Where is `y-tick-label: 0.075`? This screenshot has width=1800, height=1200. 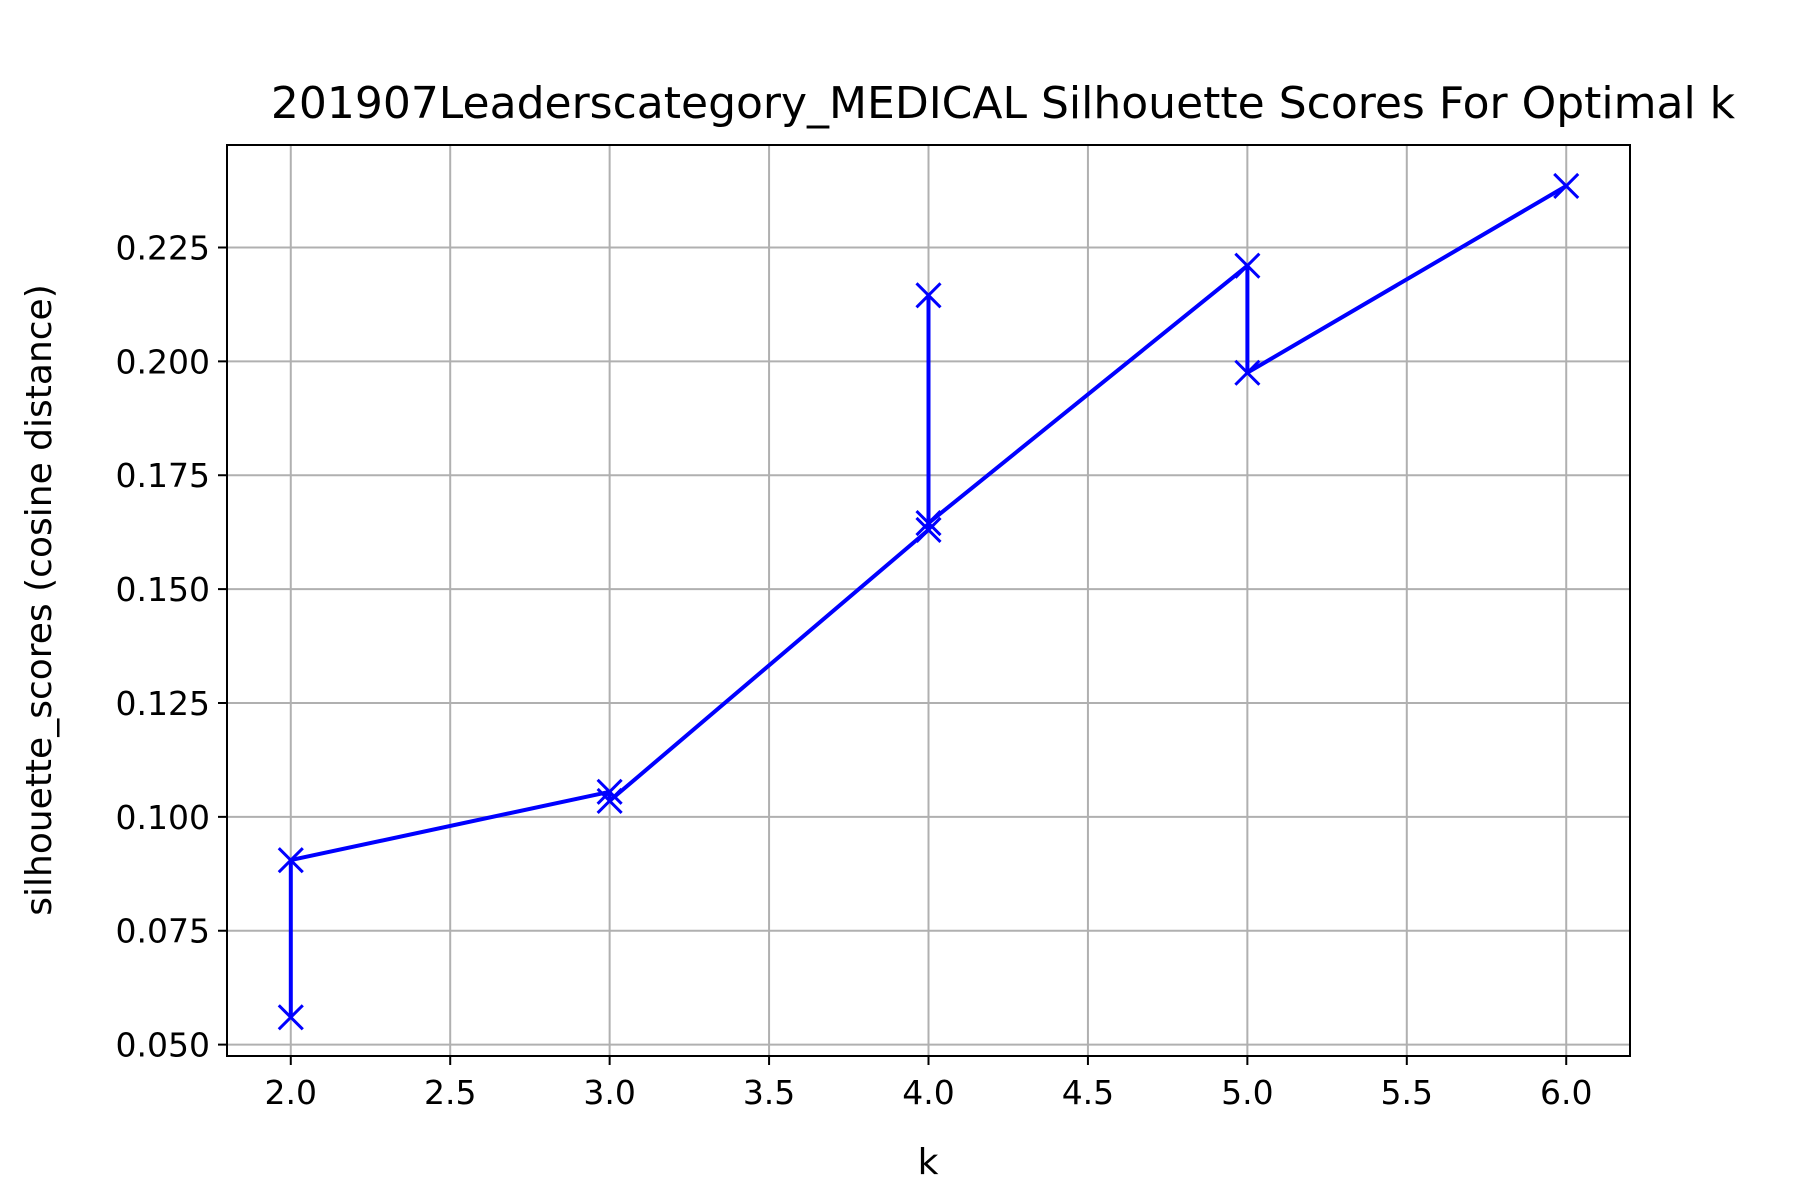
y-tick-label: 0.075 is located at coordinates (163, 931).